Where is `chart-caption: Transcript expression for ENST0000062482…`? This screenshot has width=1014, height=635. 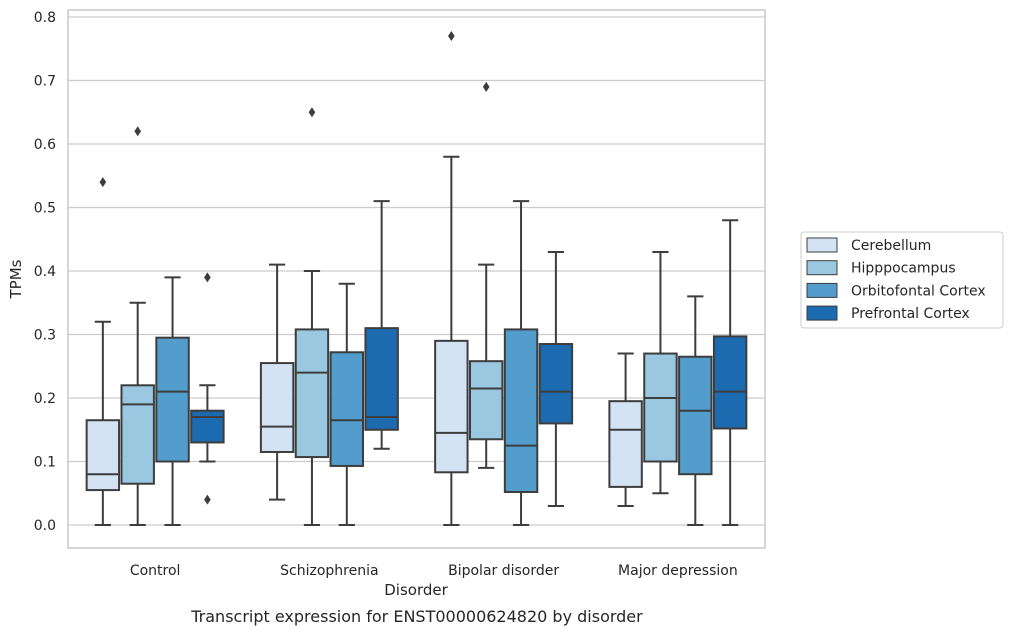
chart-caption: Transcript expression for ENST0000062482… is located at coordinates (416, 616).